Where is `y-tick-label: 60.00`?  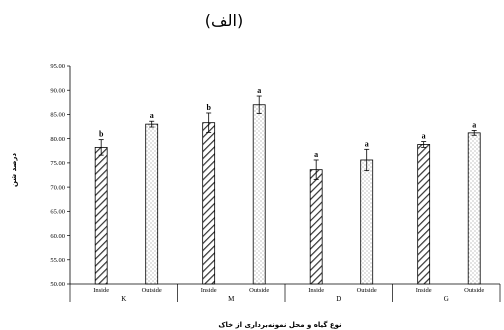
y-tick-label: 60.00 is located at coordinates (57, 236).